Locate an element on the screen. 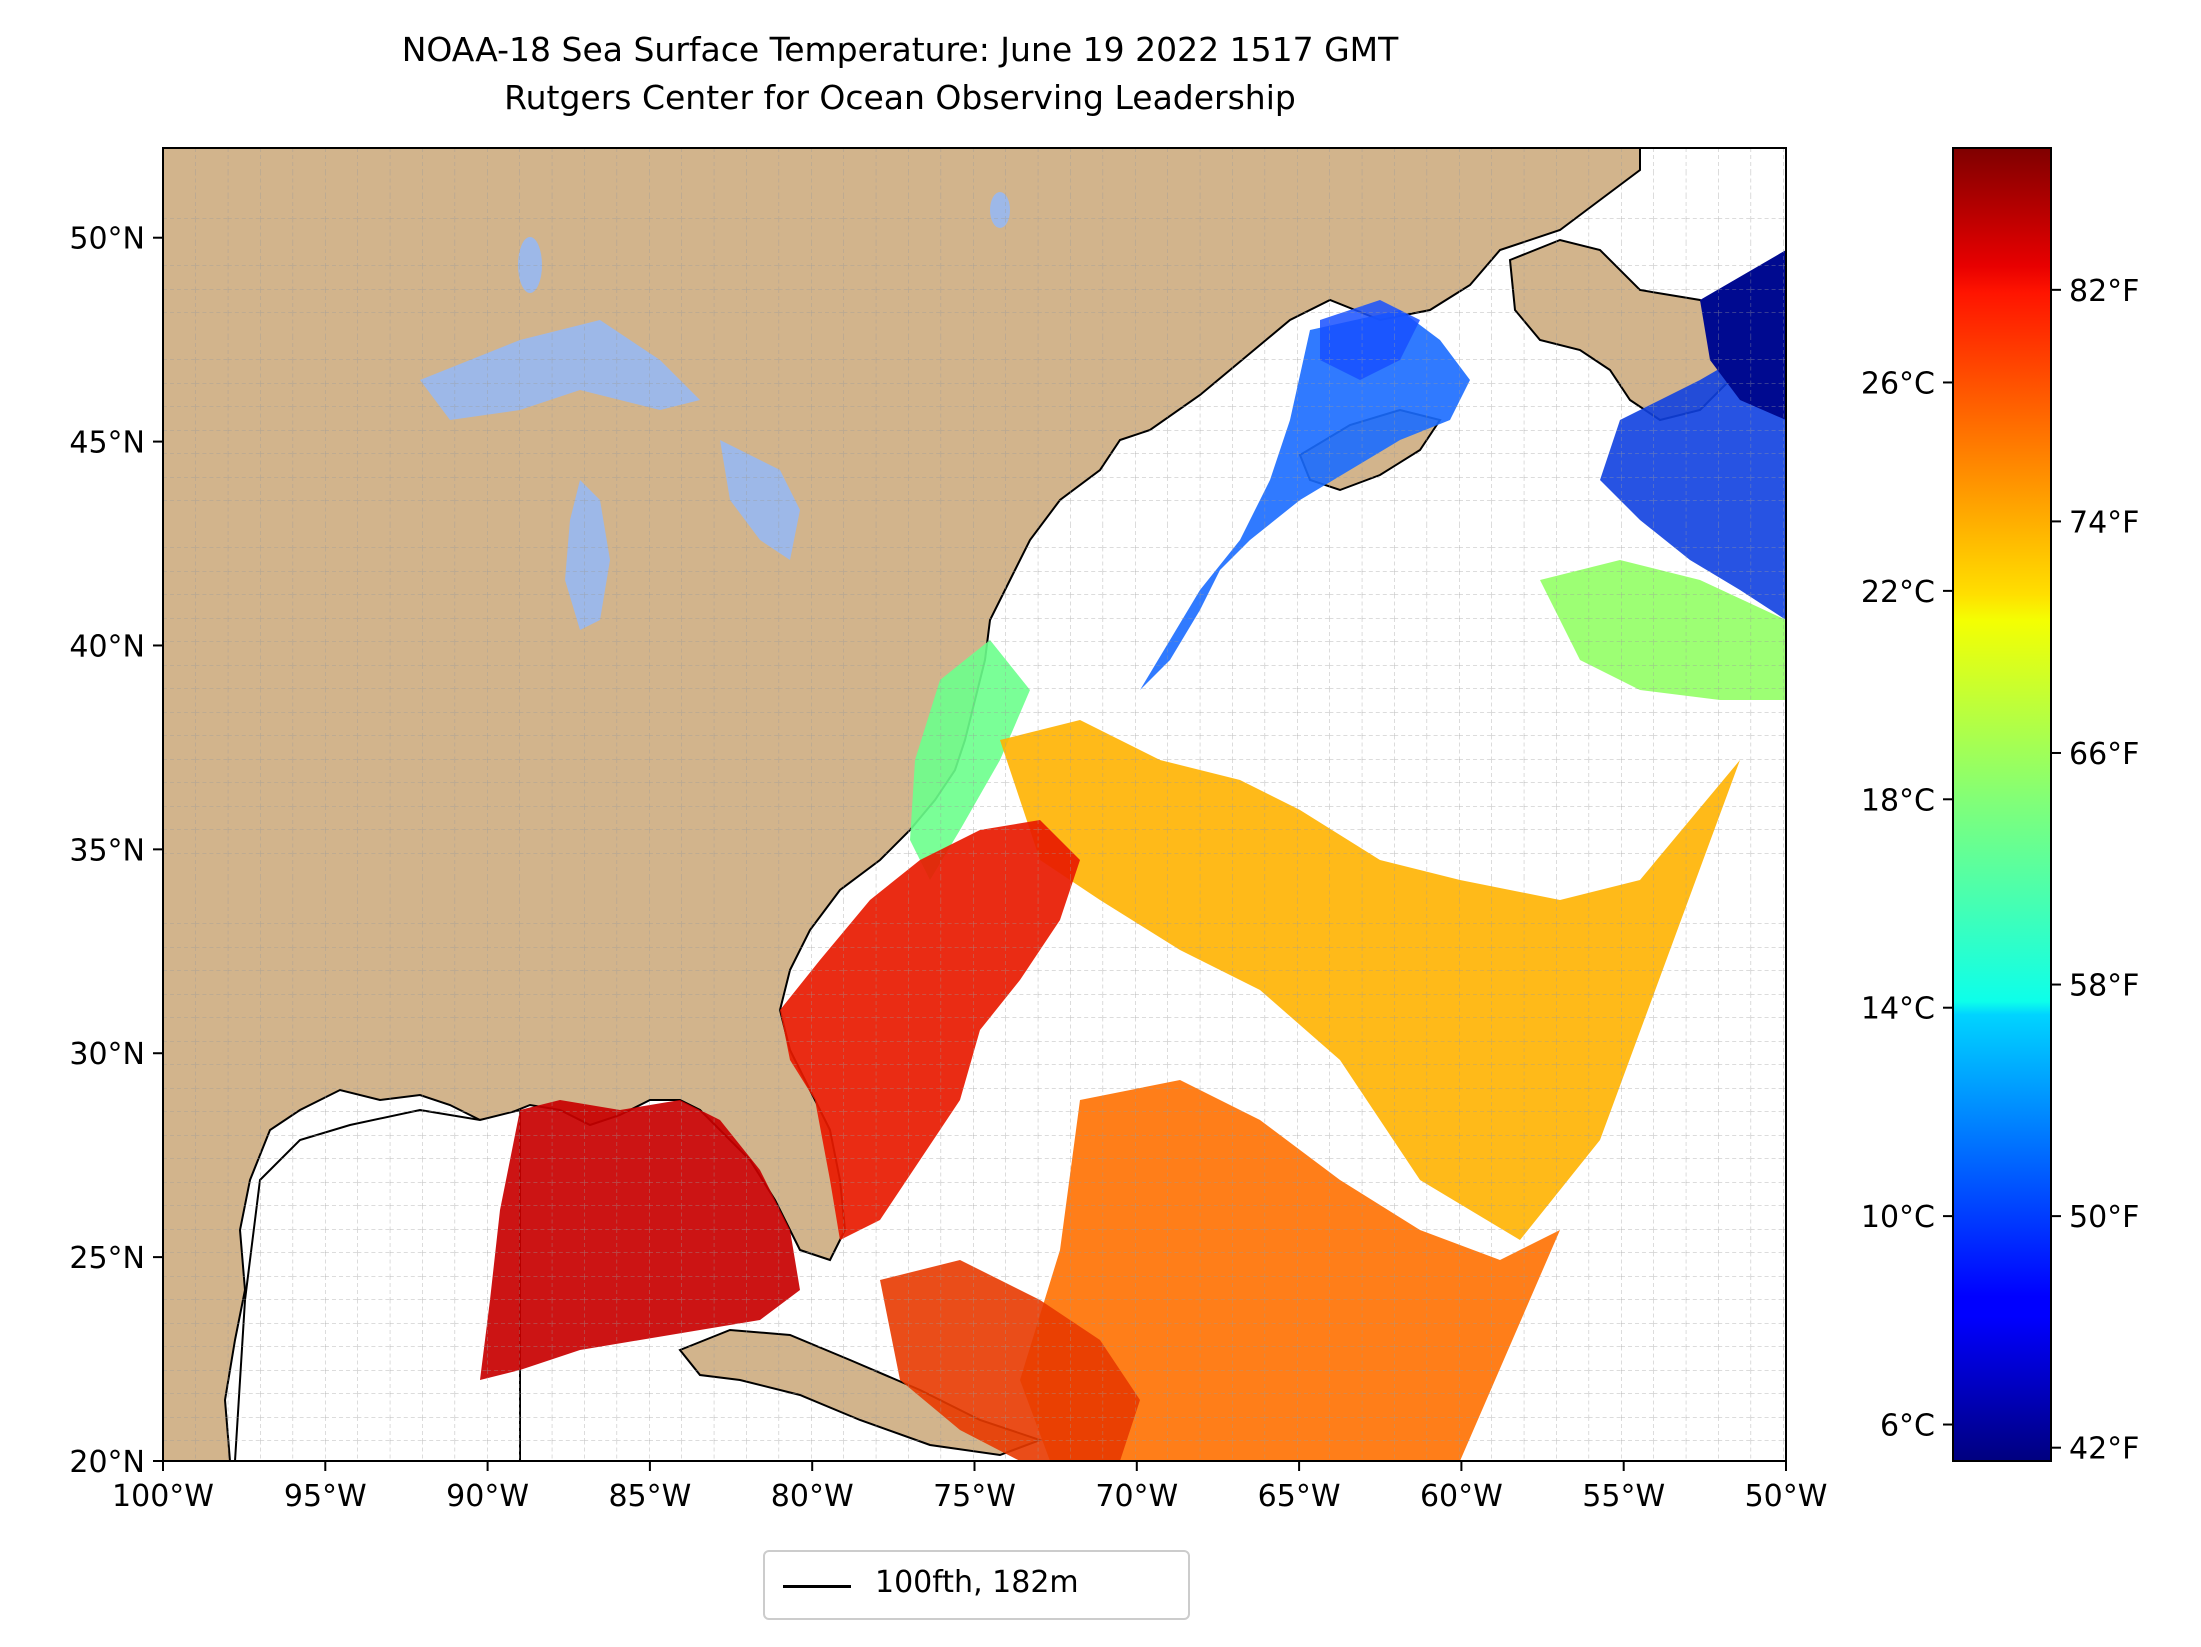 This screenshot has width=2201, height=1647. lon-tick-label: 85°W is located at coordinates (649, 1496).